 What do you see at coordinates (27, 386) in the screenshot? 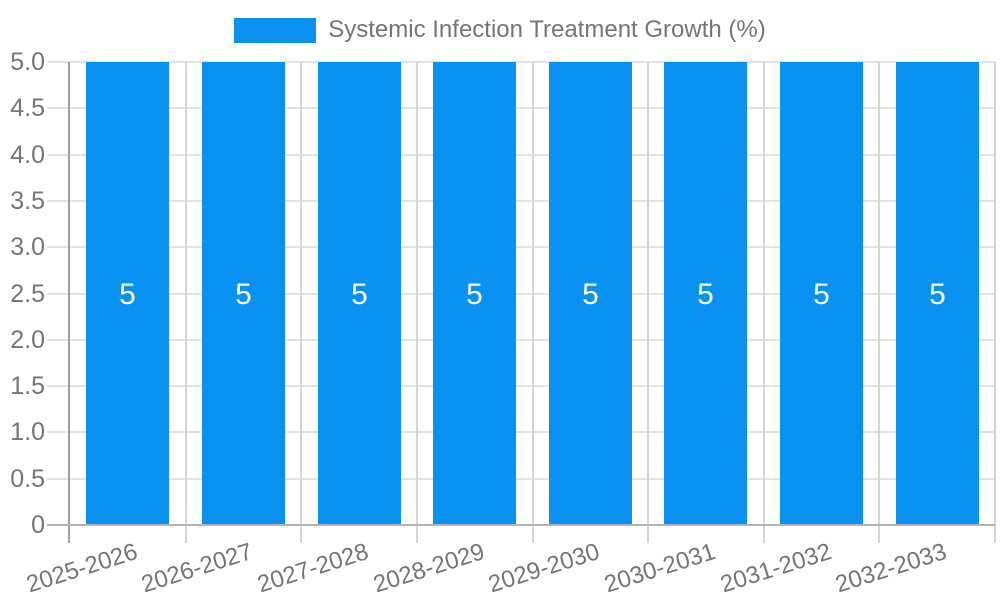
I see `y-tick-label: 1.5` at bounding box center [27, 386].